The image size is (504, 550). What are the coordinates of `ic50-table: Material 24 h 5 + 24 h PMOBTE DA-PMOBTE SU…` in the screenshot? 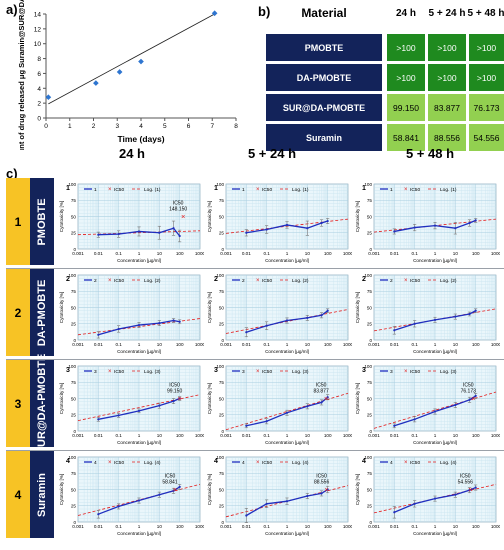 It's located at (381, 79).